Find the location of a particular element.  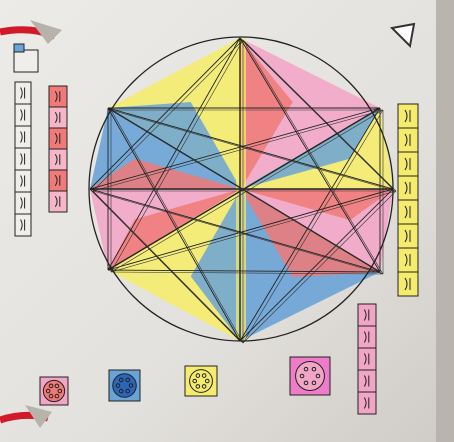

corner-hole is located at coordinates (402, 35).